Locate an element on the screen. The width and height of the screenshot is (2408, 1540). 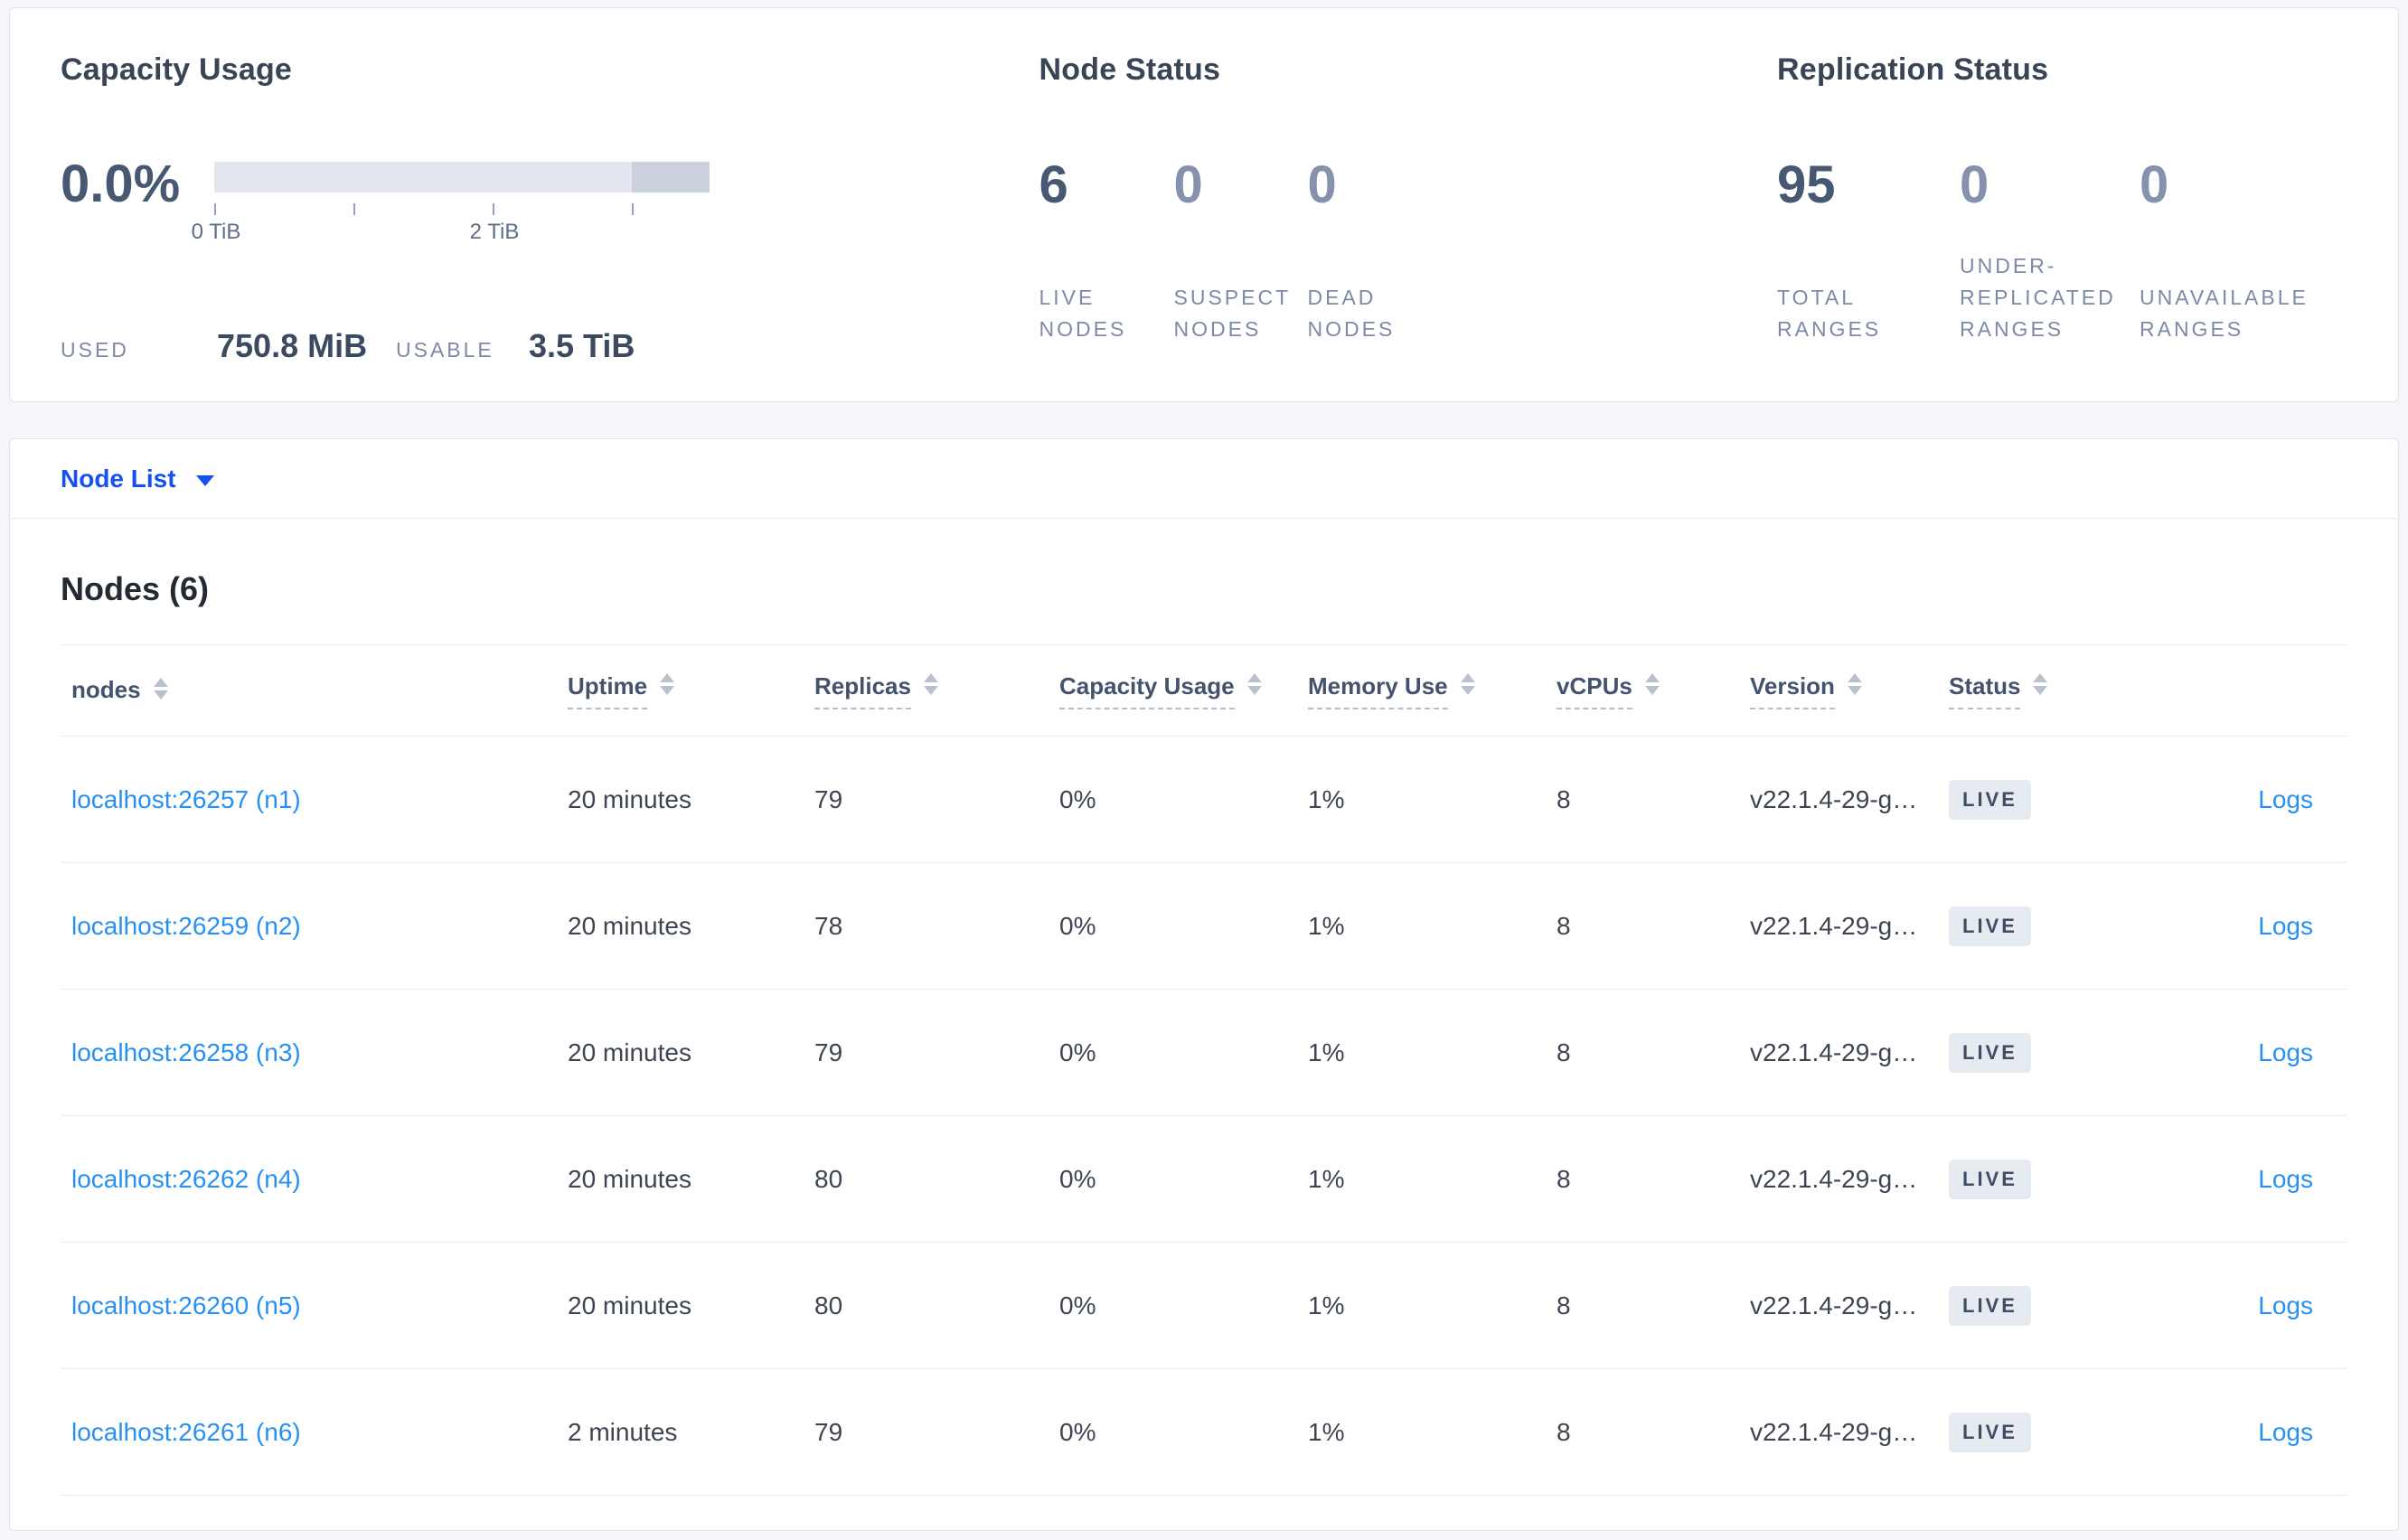
column-header-capacity-usage: Capacity Usage is located at coordinates (1173, 690).